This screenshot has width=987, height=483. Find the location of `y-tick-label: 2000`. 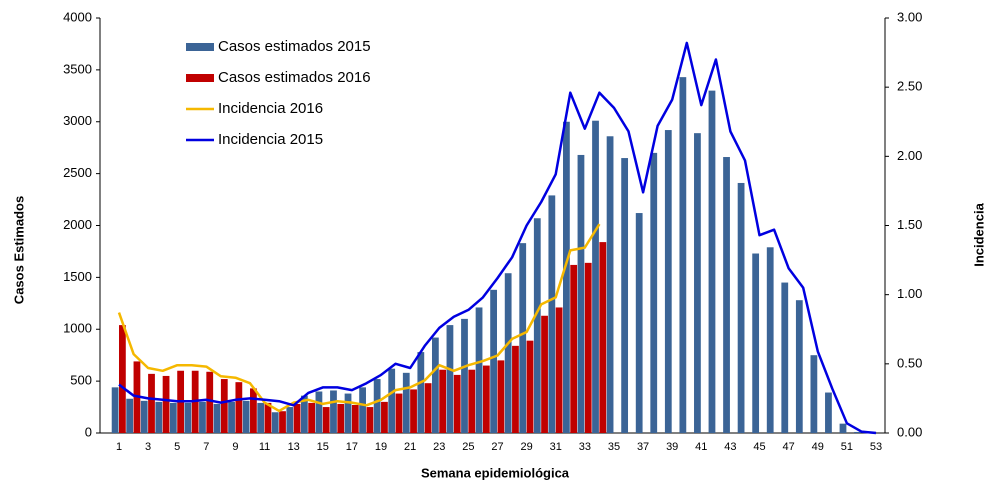

y-tick-label: 2000 is located at coordinates (77, 224).